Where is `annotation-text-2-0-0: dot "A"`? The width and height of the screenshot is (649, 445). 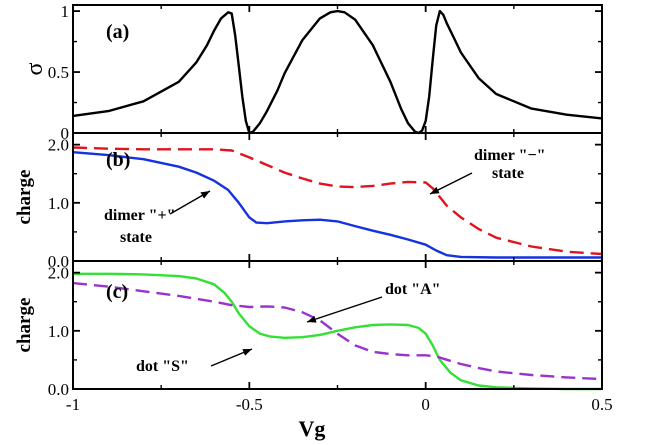
annotation-text-2-0-0: dot "A" is located at coordinates (413, 289).